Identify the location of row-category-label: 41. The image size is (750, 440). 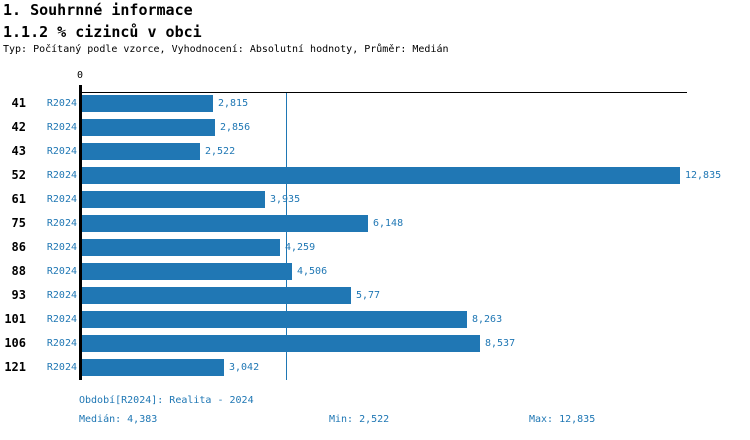
(18, 103).